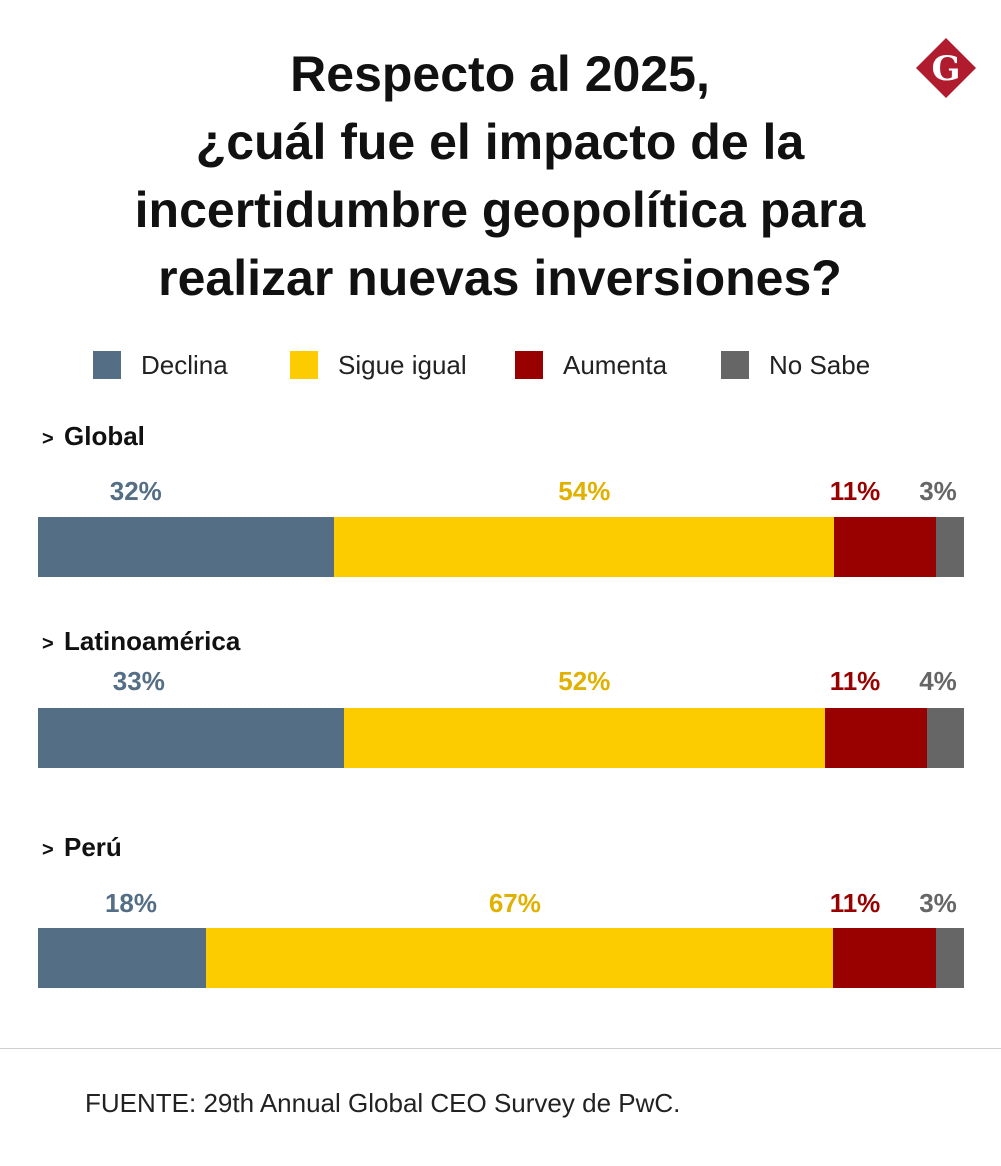 Image resolution: width=1001 pixels, height=1166 pixels. What do you see at coordinates (402, 364) in the screenshot?
I see `legend-label: Sigue igual` at bounding box center [402, 364].